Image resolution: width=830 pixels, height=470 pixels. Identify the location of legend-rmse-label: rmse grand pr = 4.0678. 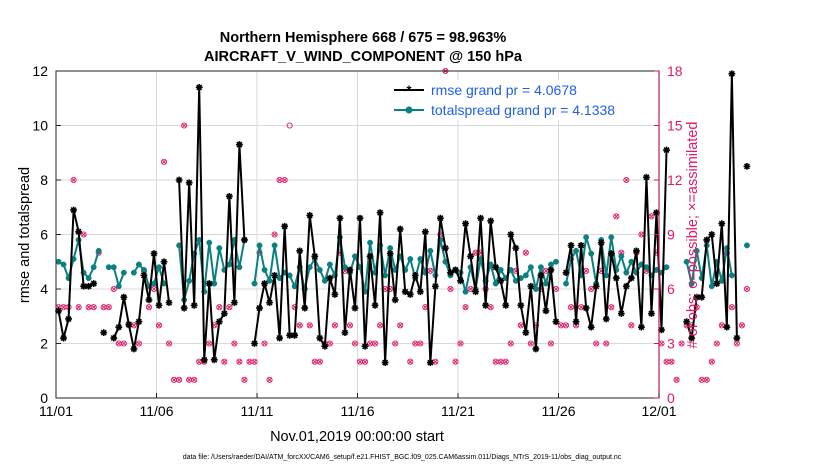
(504, 90).